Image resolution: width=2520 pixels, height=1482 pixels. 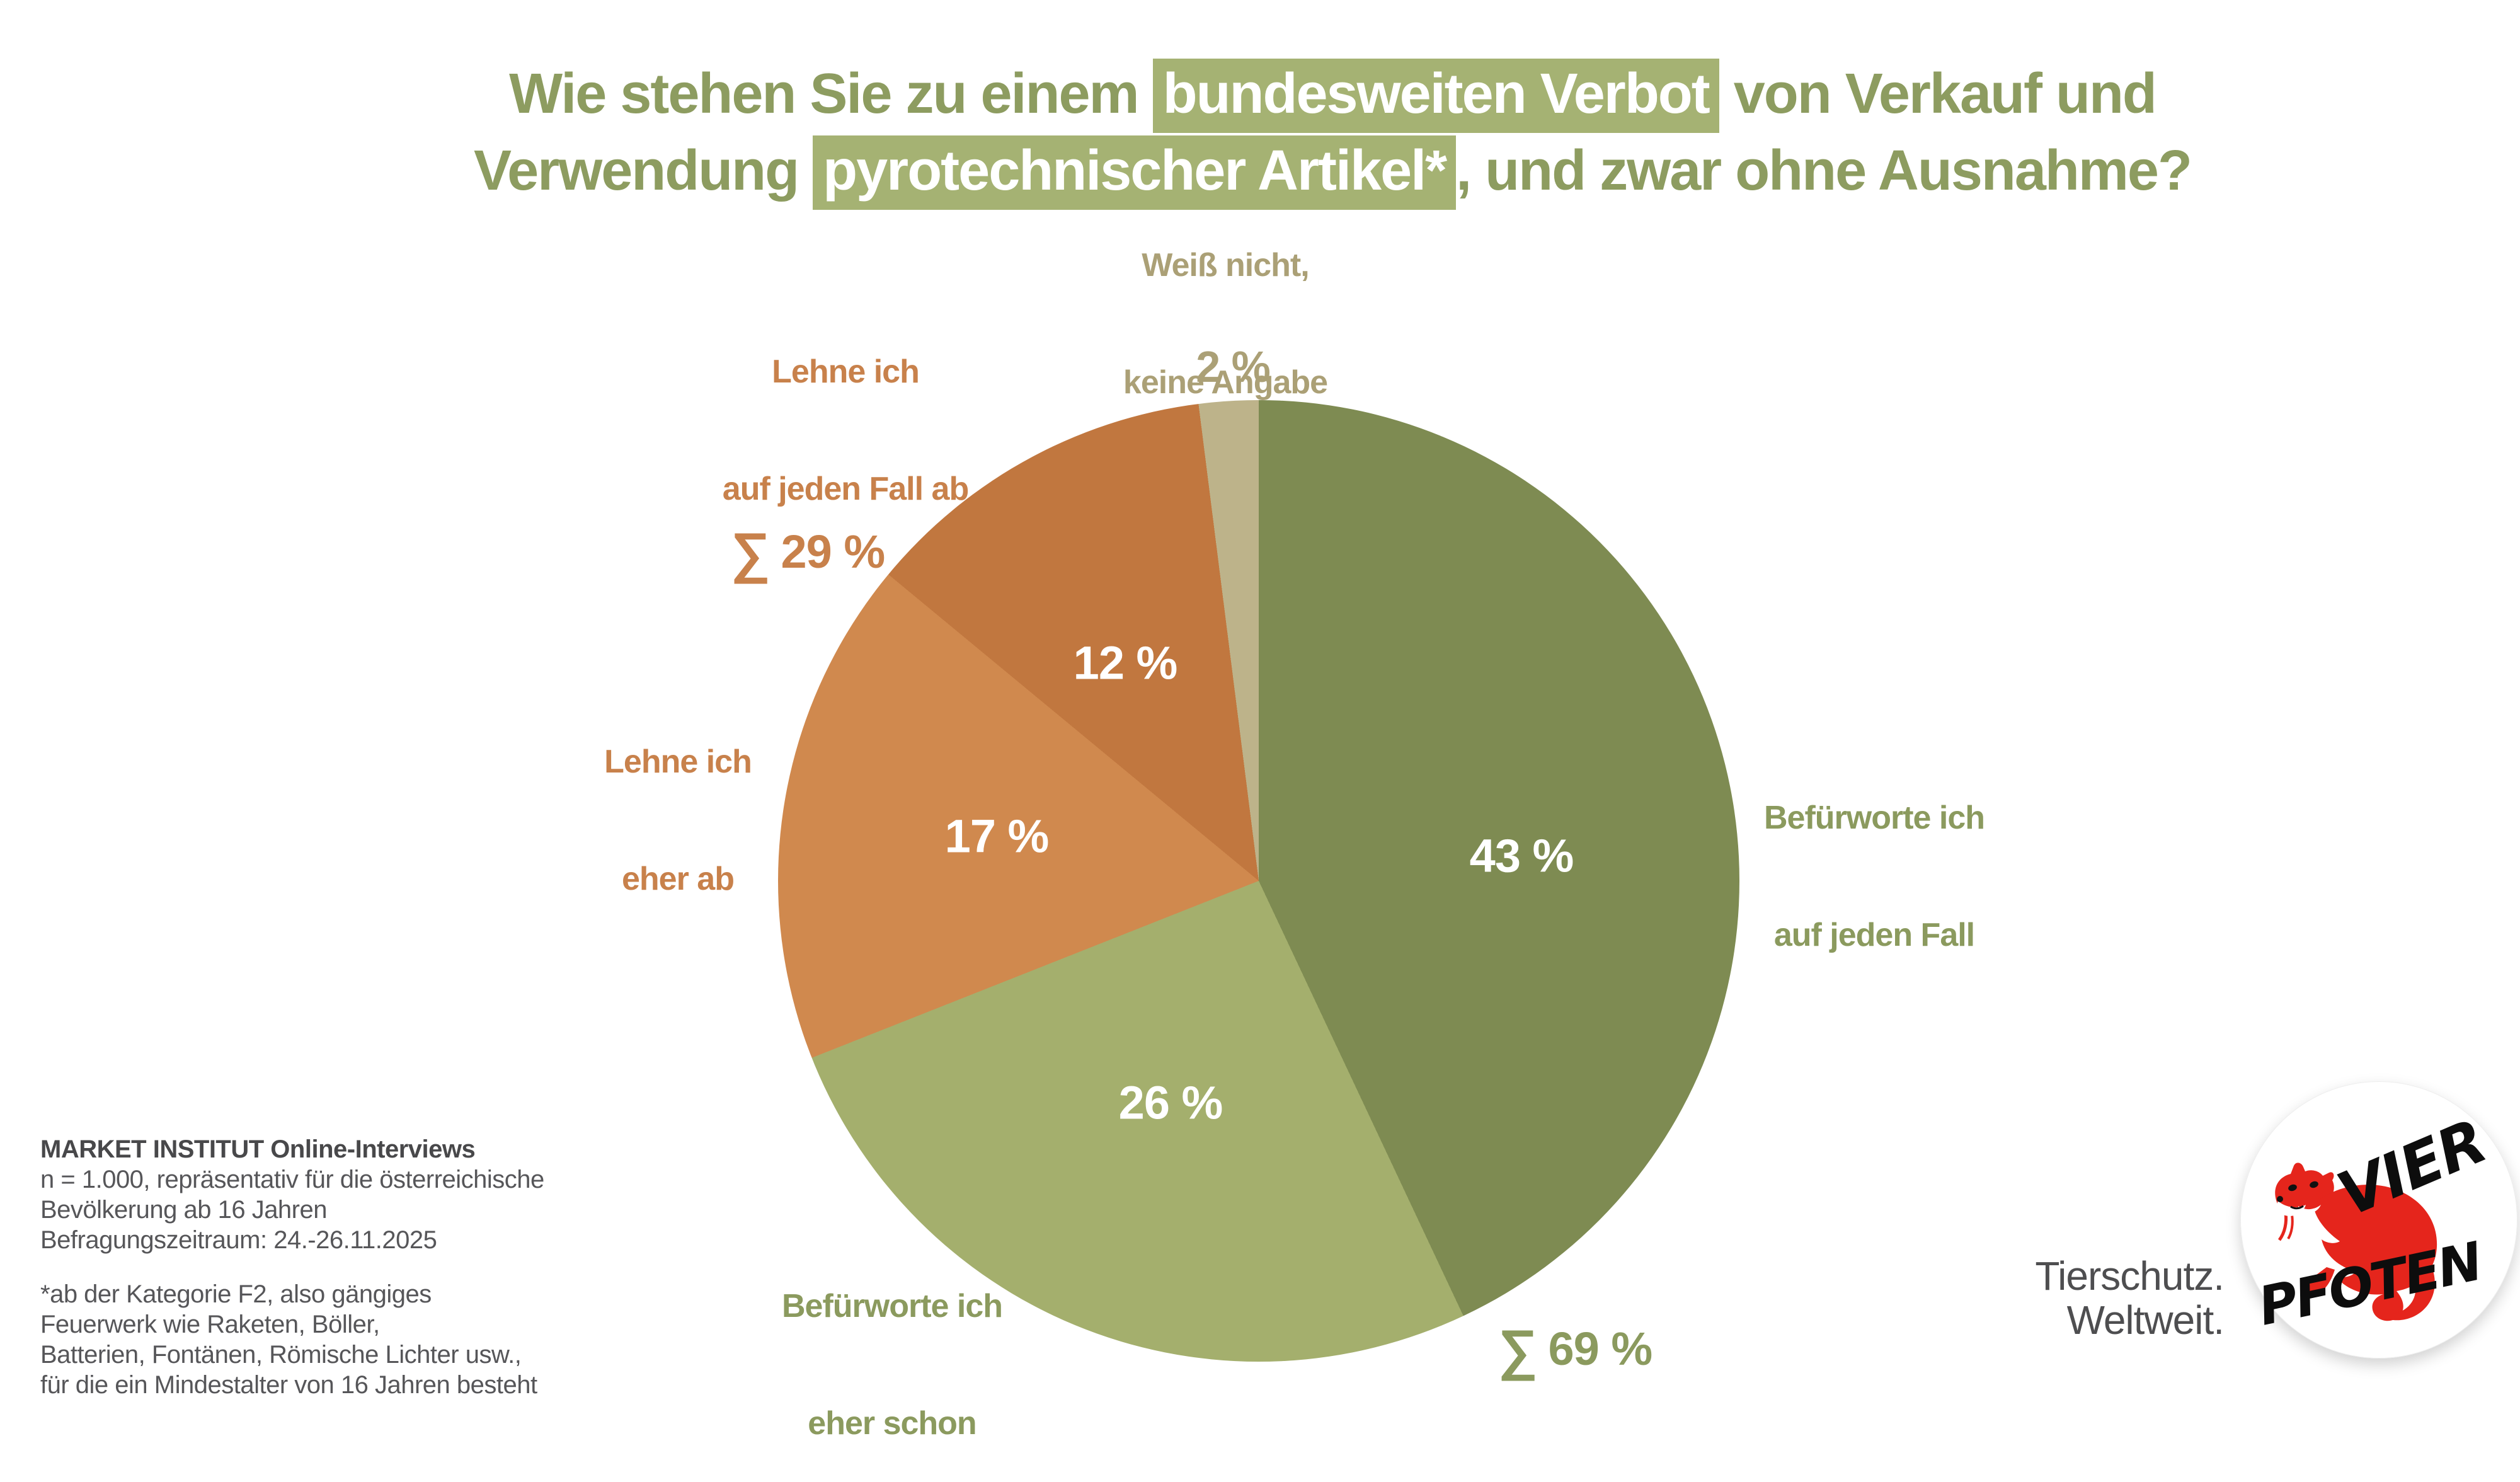 What do you see at coordinates (1225, 265) in the screenshot?
I see `label-line: Weiß nicht,` at bounding box center [1225, 265].